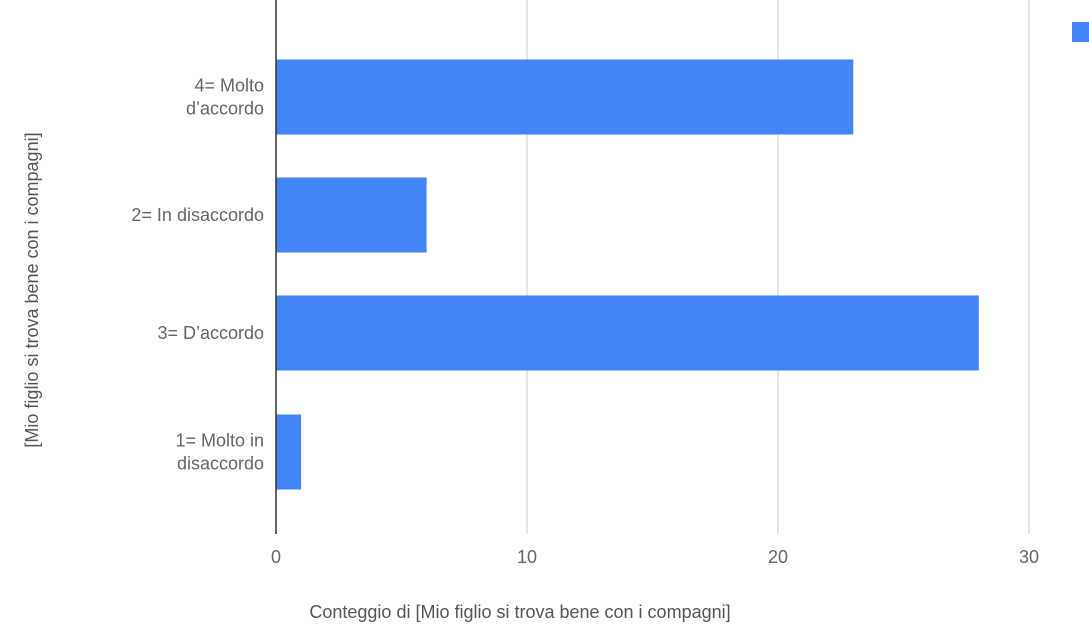 The width and height of the screenshot is (1089, 629). What do you see at coordinates (276, 557) in the screenshot?
I see `x-tick-label-0: 0` at bounding box center [276, 557].